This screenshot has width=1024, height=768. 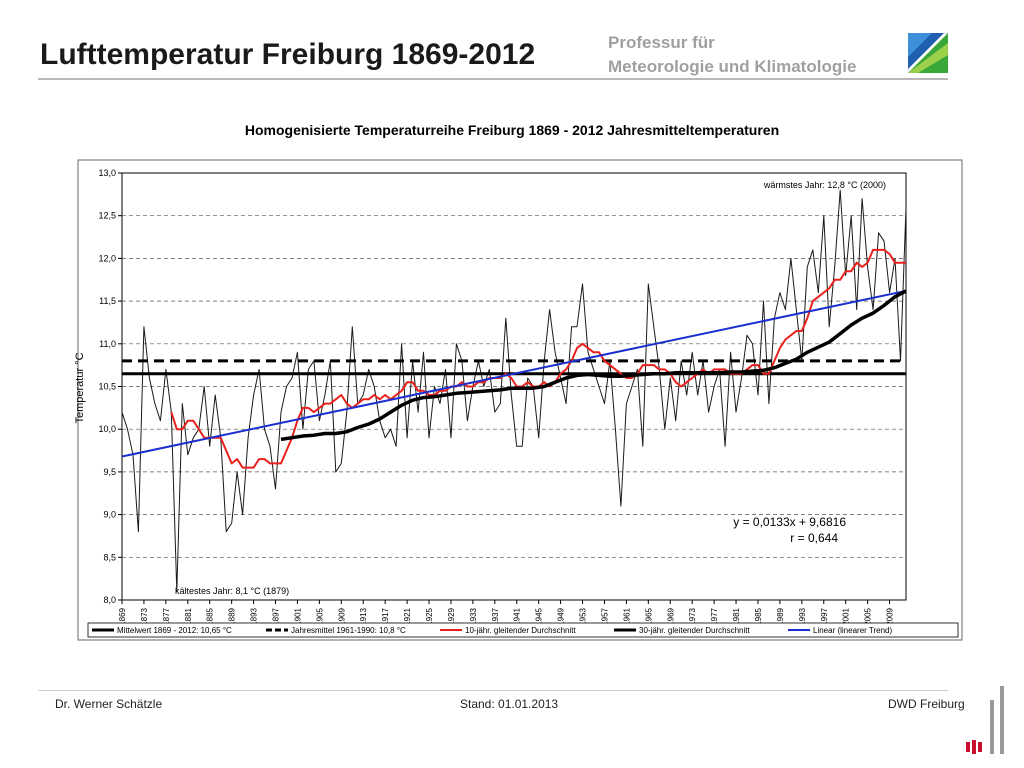 I want to click on organization-line-1: Professur für, so click(x=661, y=42).